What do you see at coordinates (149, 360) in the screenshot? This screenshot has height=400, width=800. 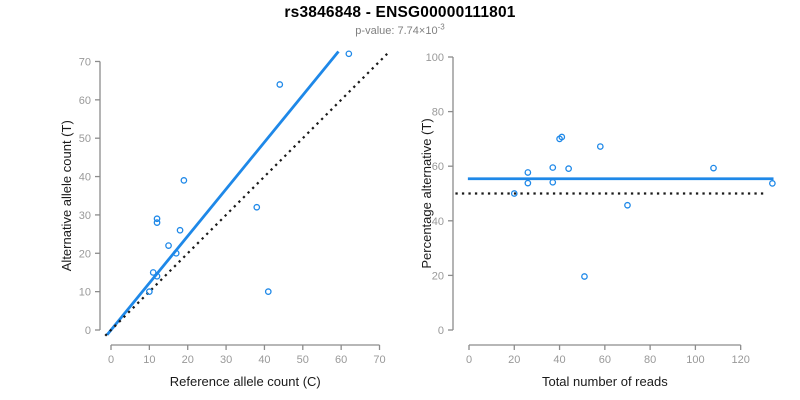 I see `x-tick-label: 10` at bounding box center [149, 360].